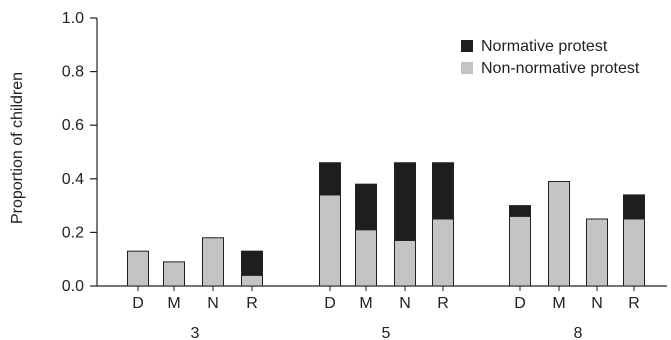  Describe the element at coordinates (544, 46) in the screenshot. I see `legend-label: Normative protest` at that location.